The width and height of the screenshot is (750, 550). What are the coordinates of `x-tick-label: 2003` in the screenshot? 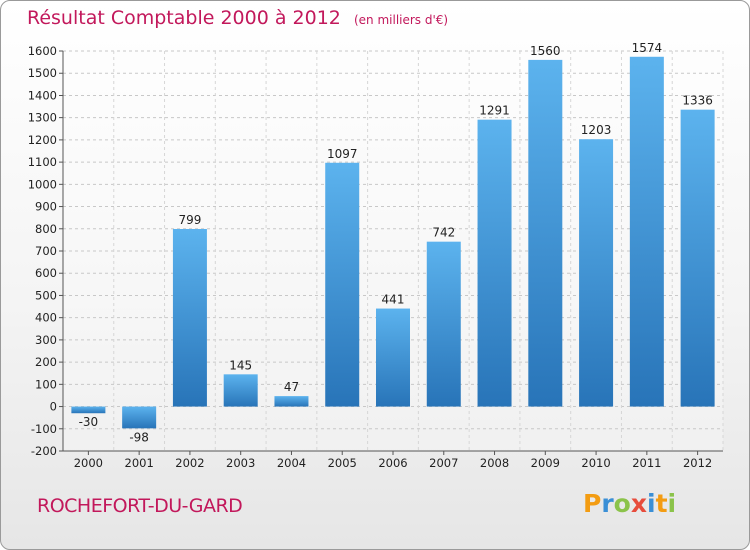 It's located at (240, 463).